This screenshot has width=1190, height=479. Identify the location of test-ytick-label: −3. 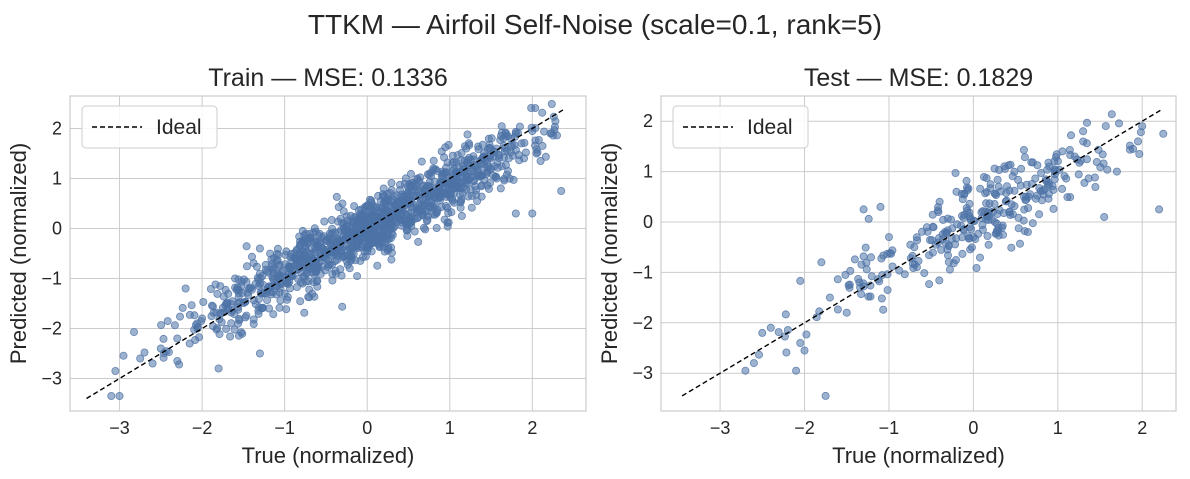
(642, 373).